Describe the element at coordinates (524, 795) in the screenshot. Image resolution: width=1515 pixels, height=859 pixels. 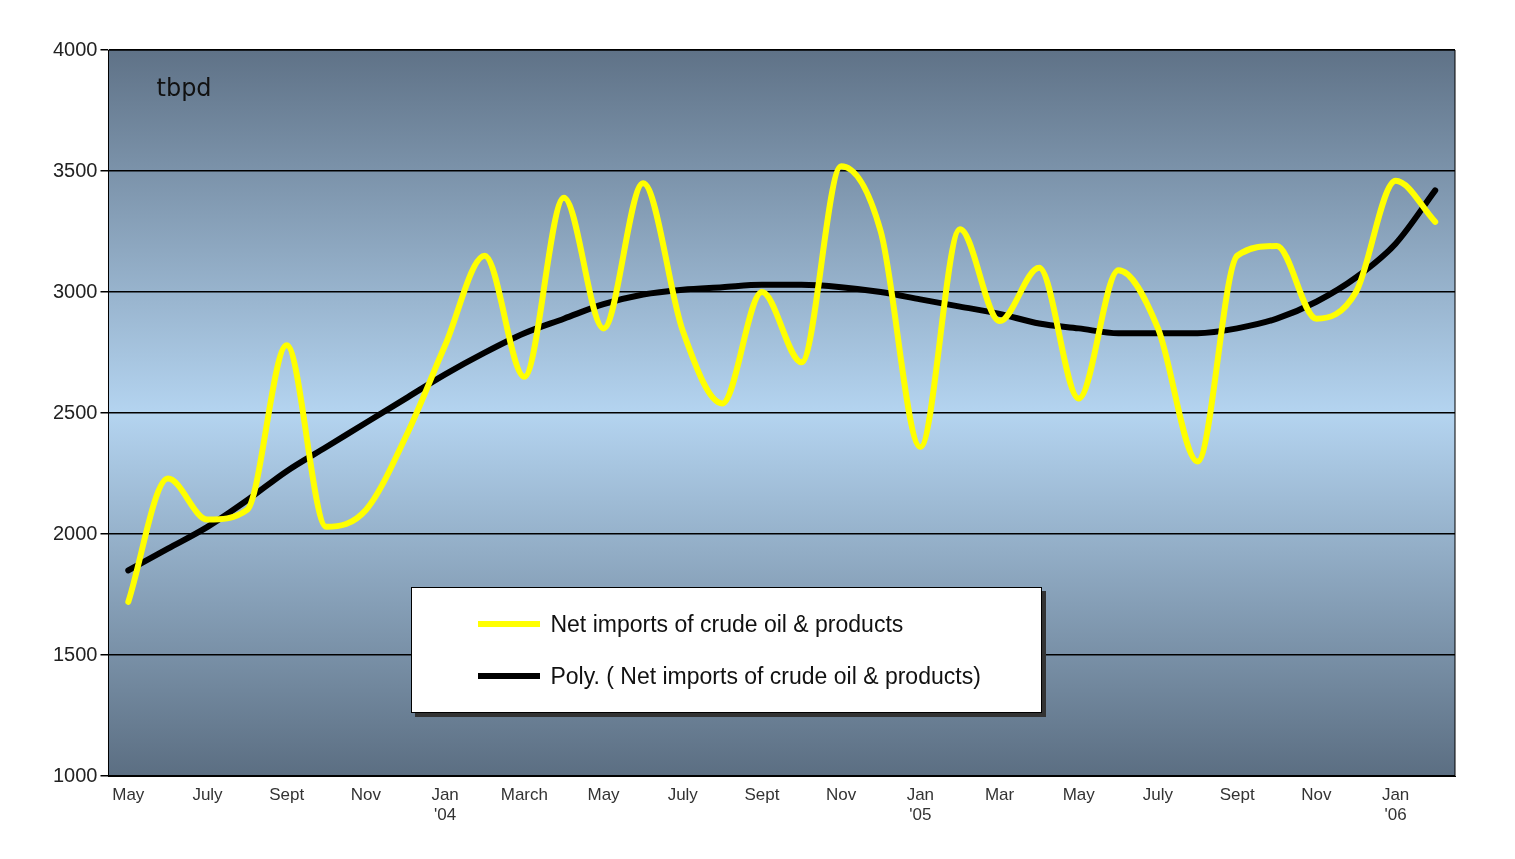
I see `x-tick-label: March` at that location.